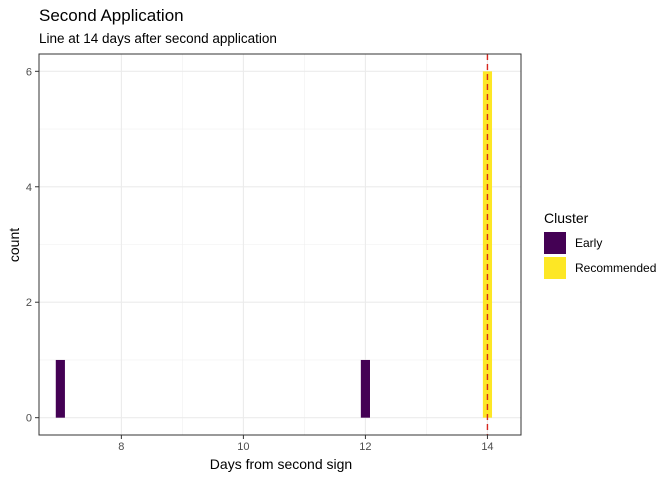 This screenshot has height=480, width=672. Describe the element at coordinates (121, 447) in the screenshot. I see `x-tick-label: 8` at that location.